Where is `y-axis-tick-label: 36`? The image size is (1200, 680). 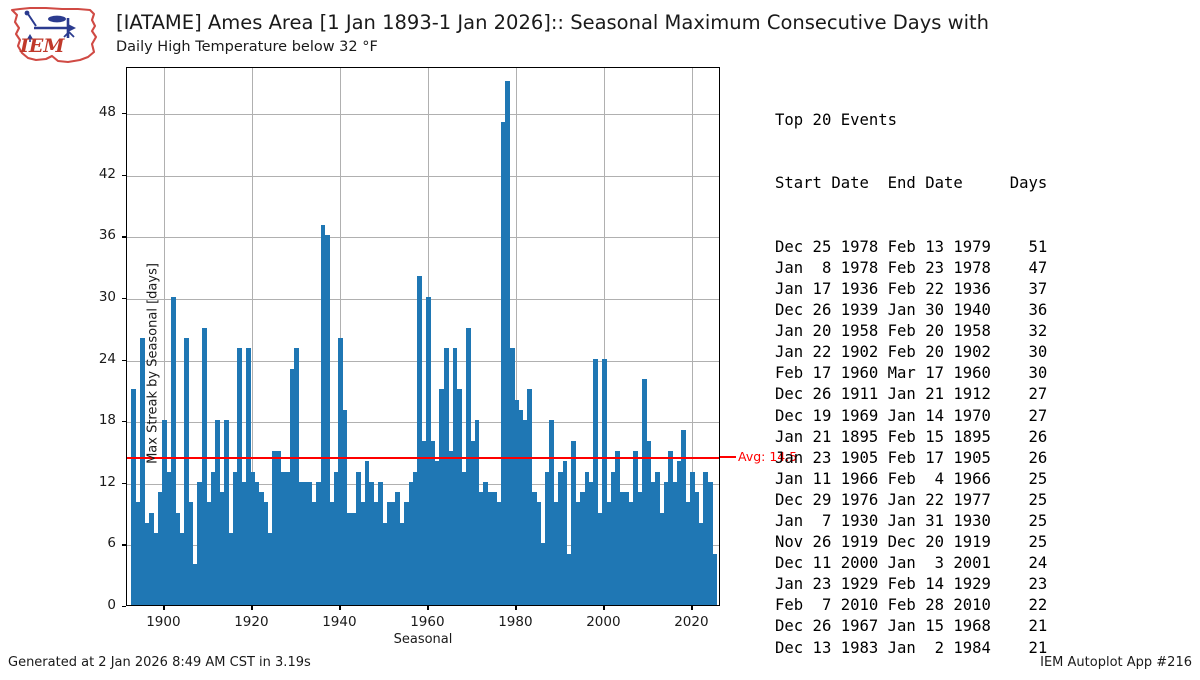 y-axis-tick-label: 36 is located at coordinates (107, 235).